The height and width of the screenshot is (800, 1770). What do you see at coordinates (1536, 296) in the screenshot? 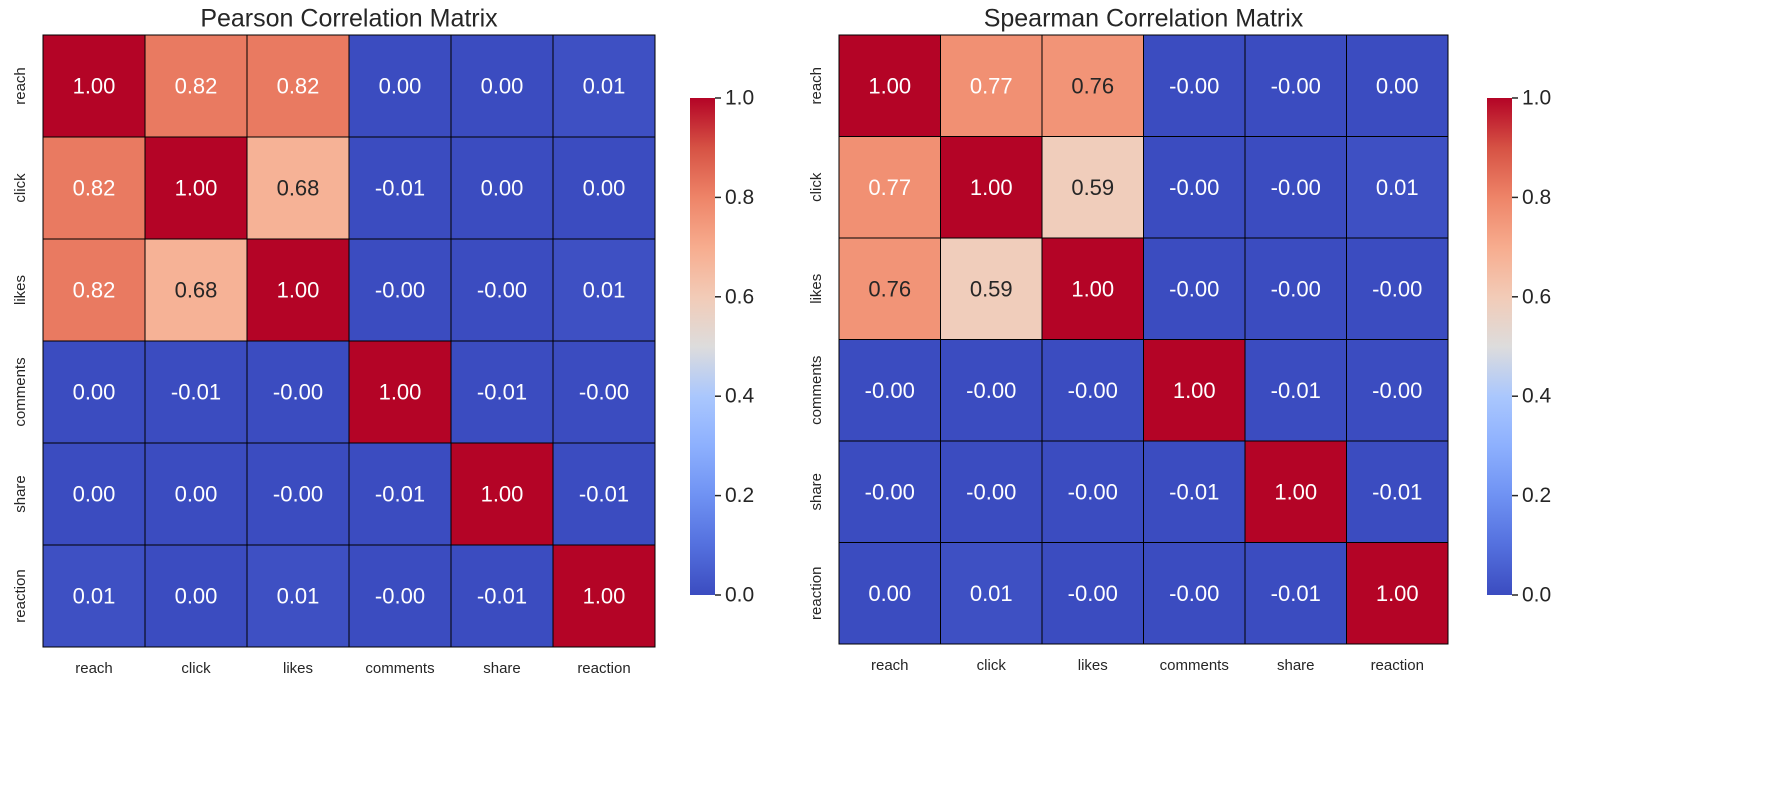
I see `colorbar-tick-label: 0.6` at bounding box center [1536, 296].